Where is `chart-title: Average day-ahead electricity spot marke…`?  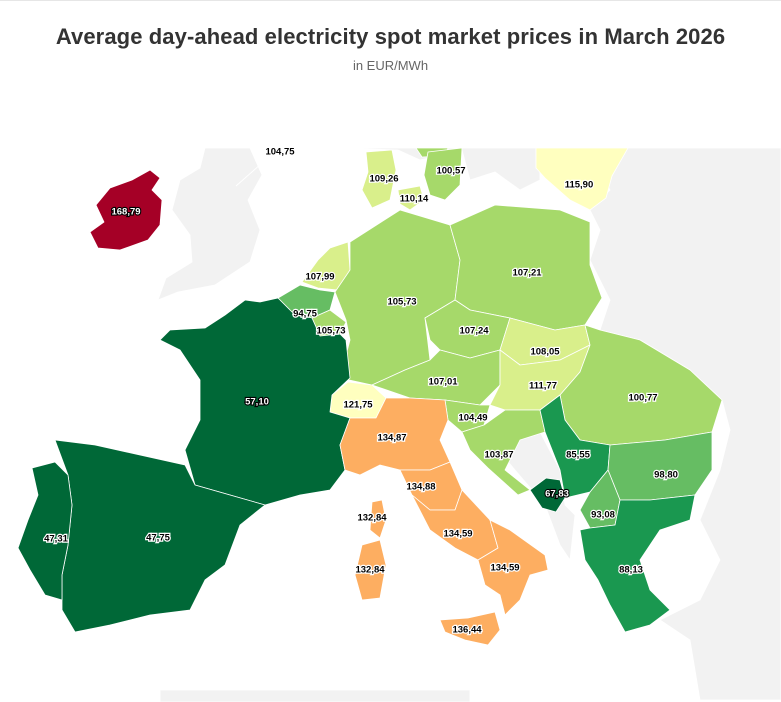
chart-title: Average day-ahead electricity spot marke… is located at coordinates (390, 36).